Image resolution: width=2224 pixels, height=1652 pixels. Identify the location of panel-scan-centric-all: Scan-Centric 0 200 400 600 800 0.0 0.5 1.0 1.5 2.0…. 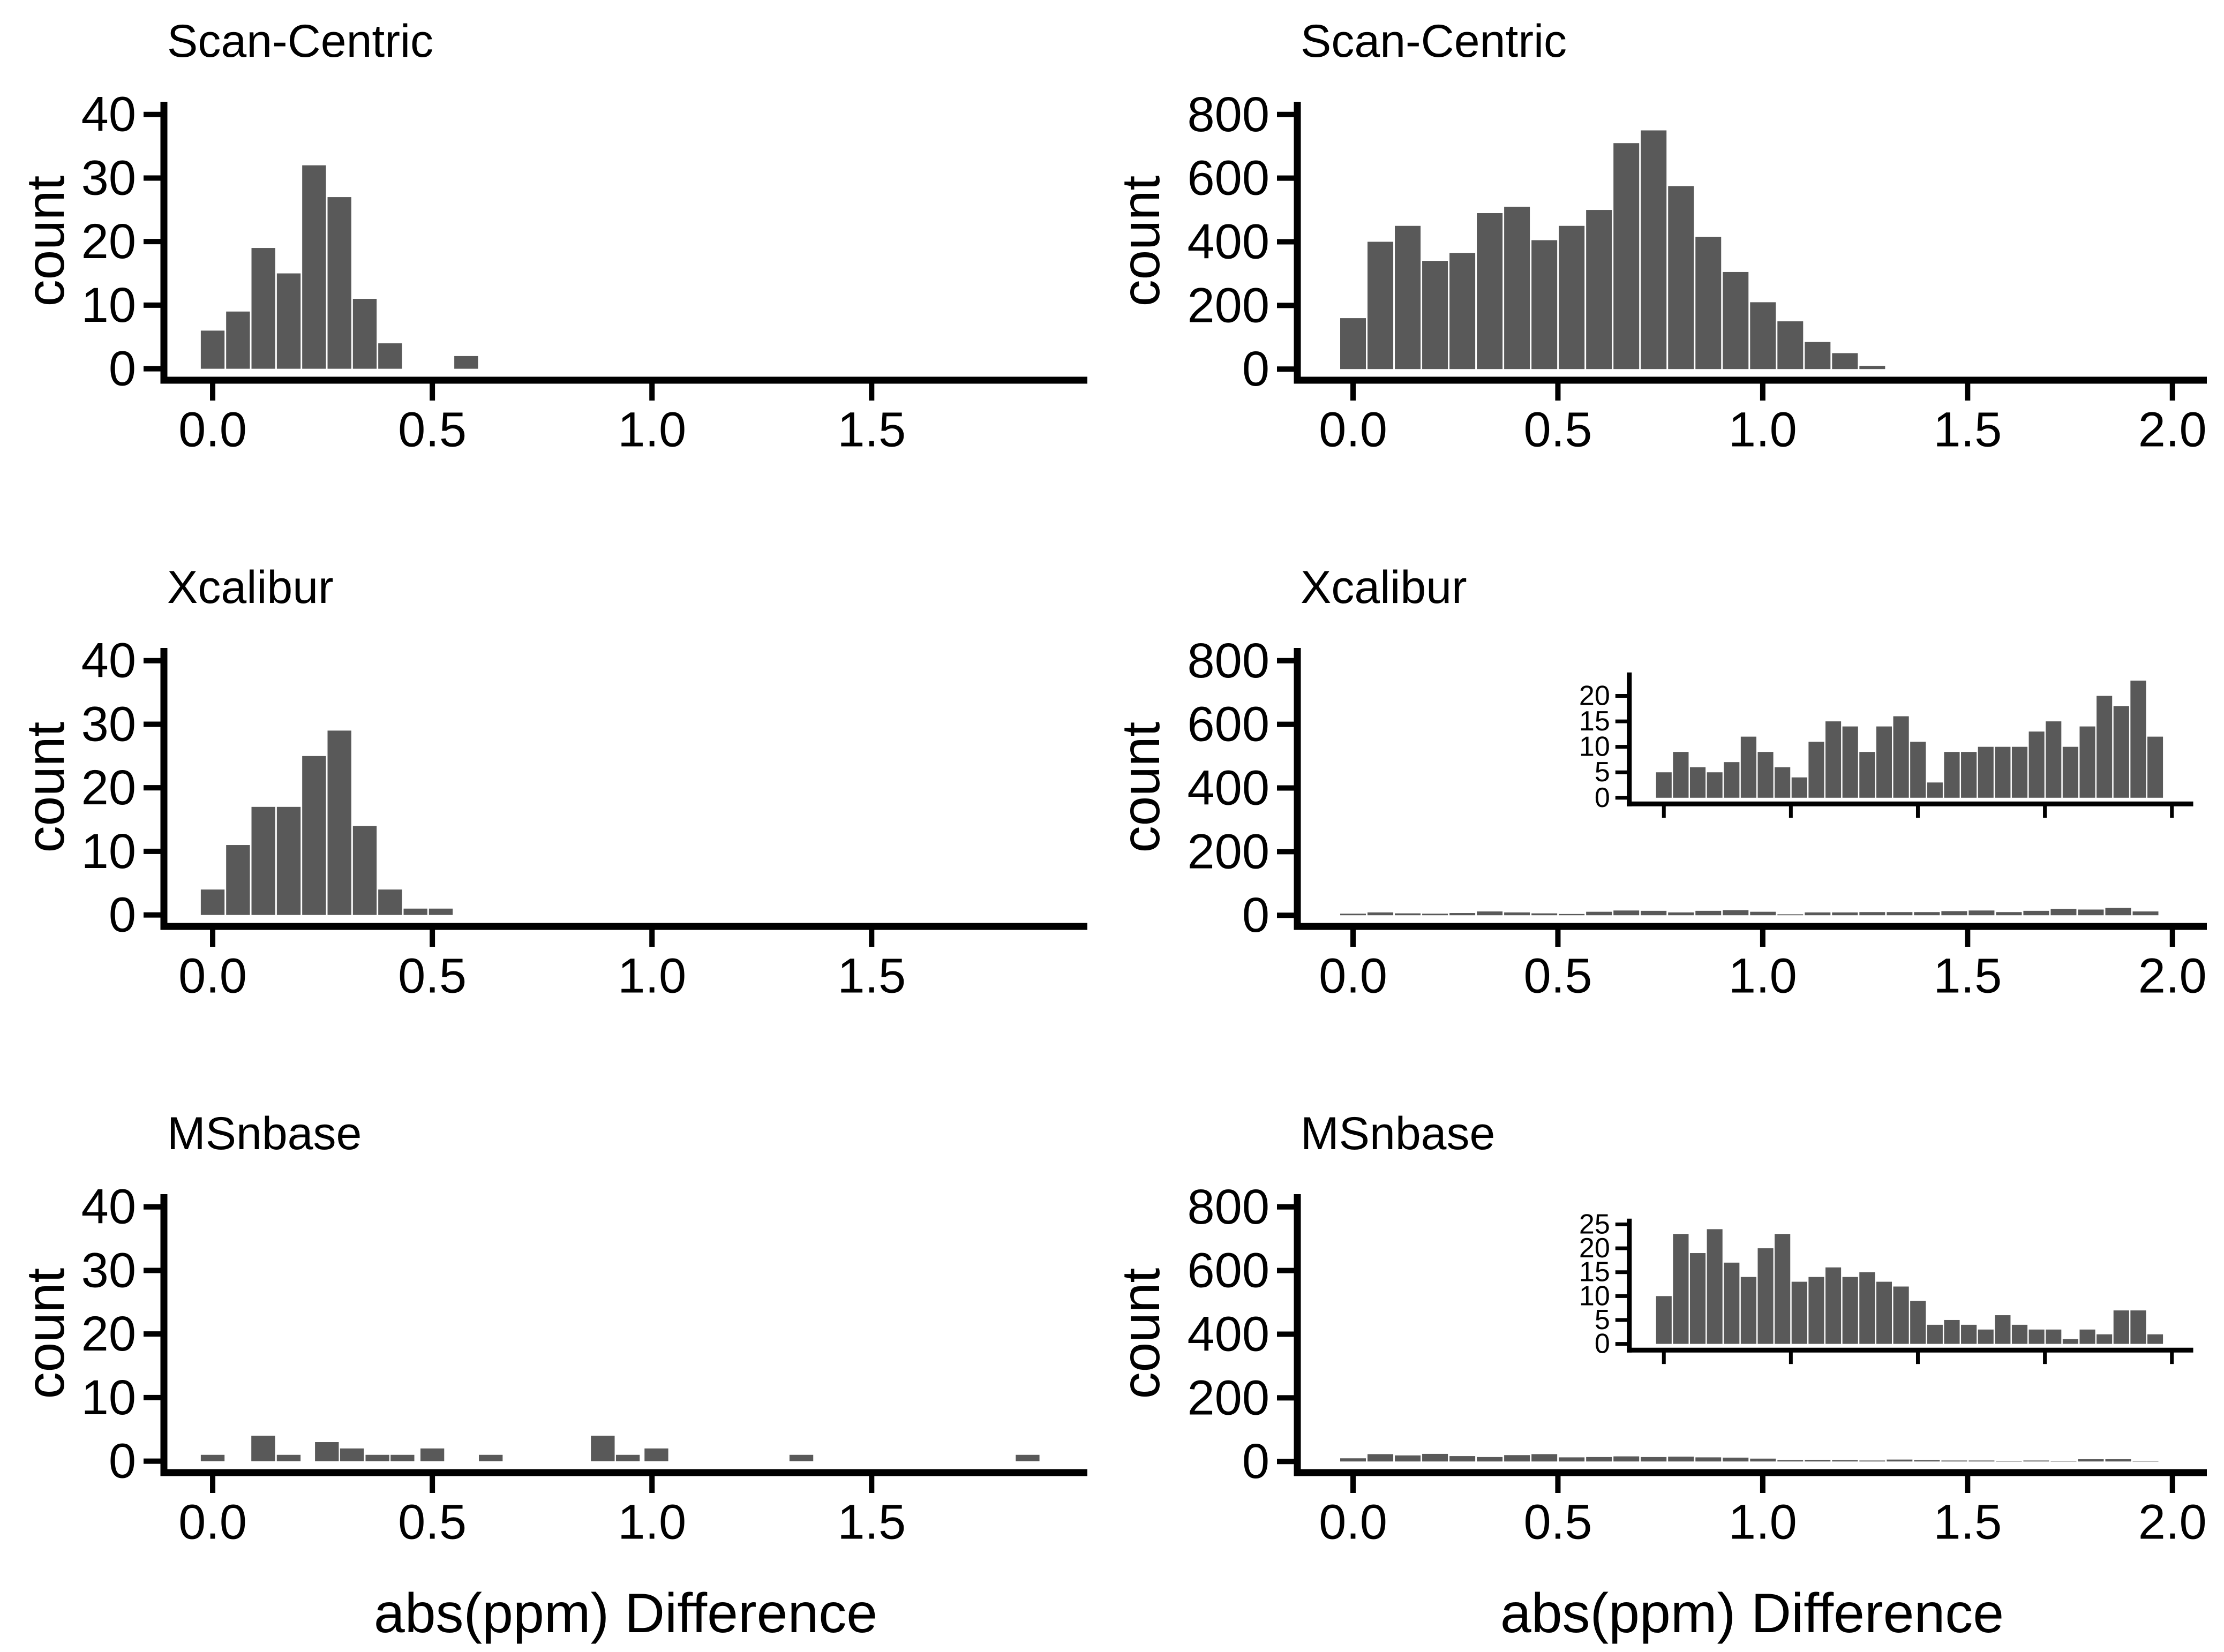
(1659, 236).